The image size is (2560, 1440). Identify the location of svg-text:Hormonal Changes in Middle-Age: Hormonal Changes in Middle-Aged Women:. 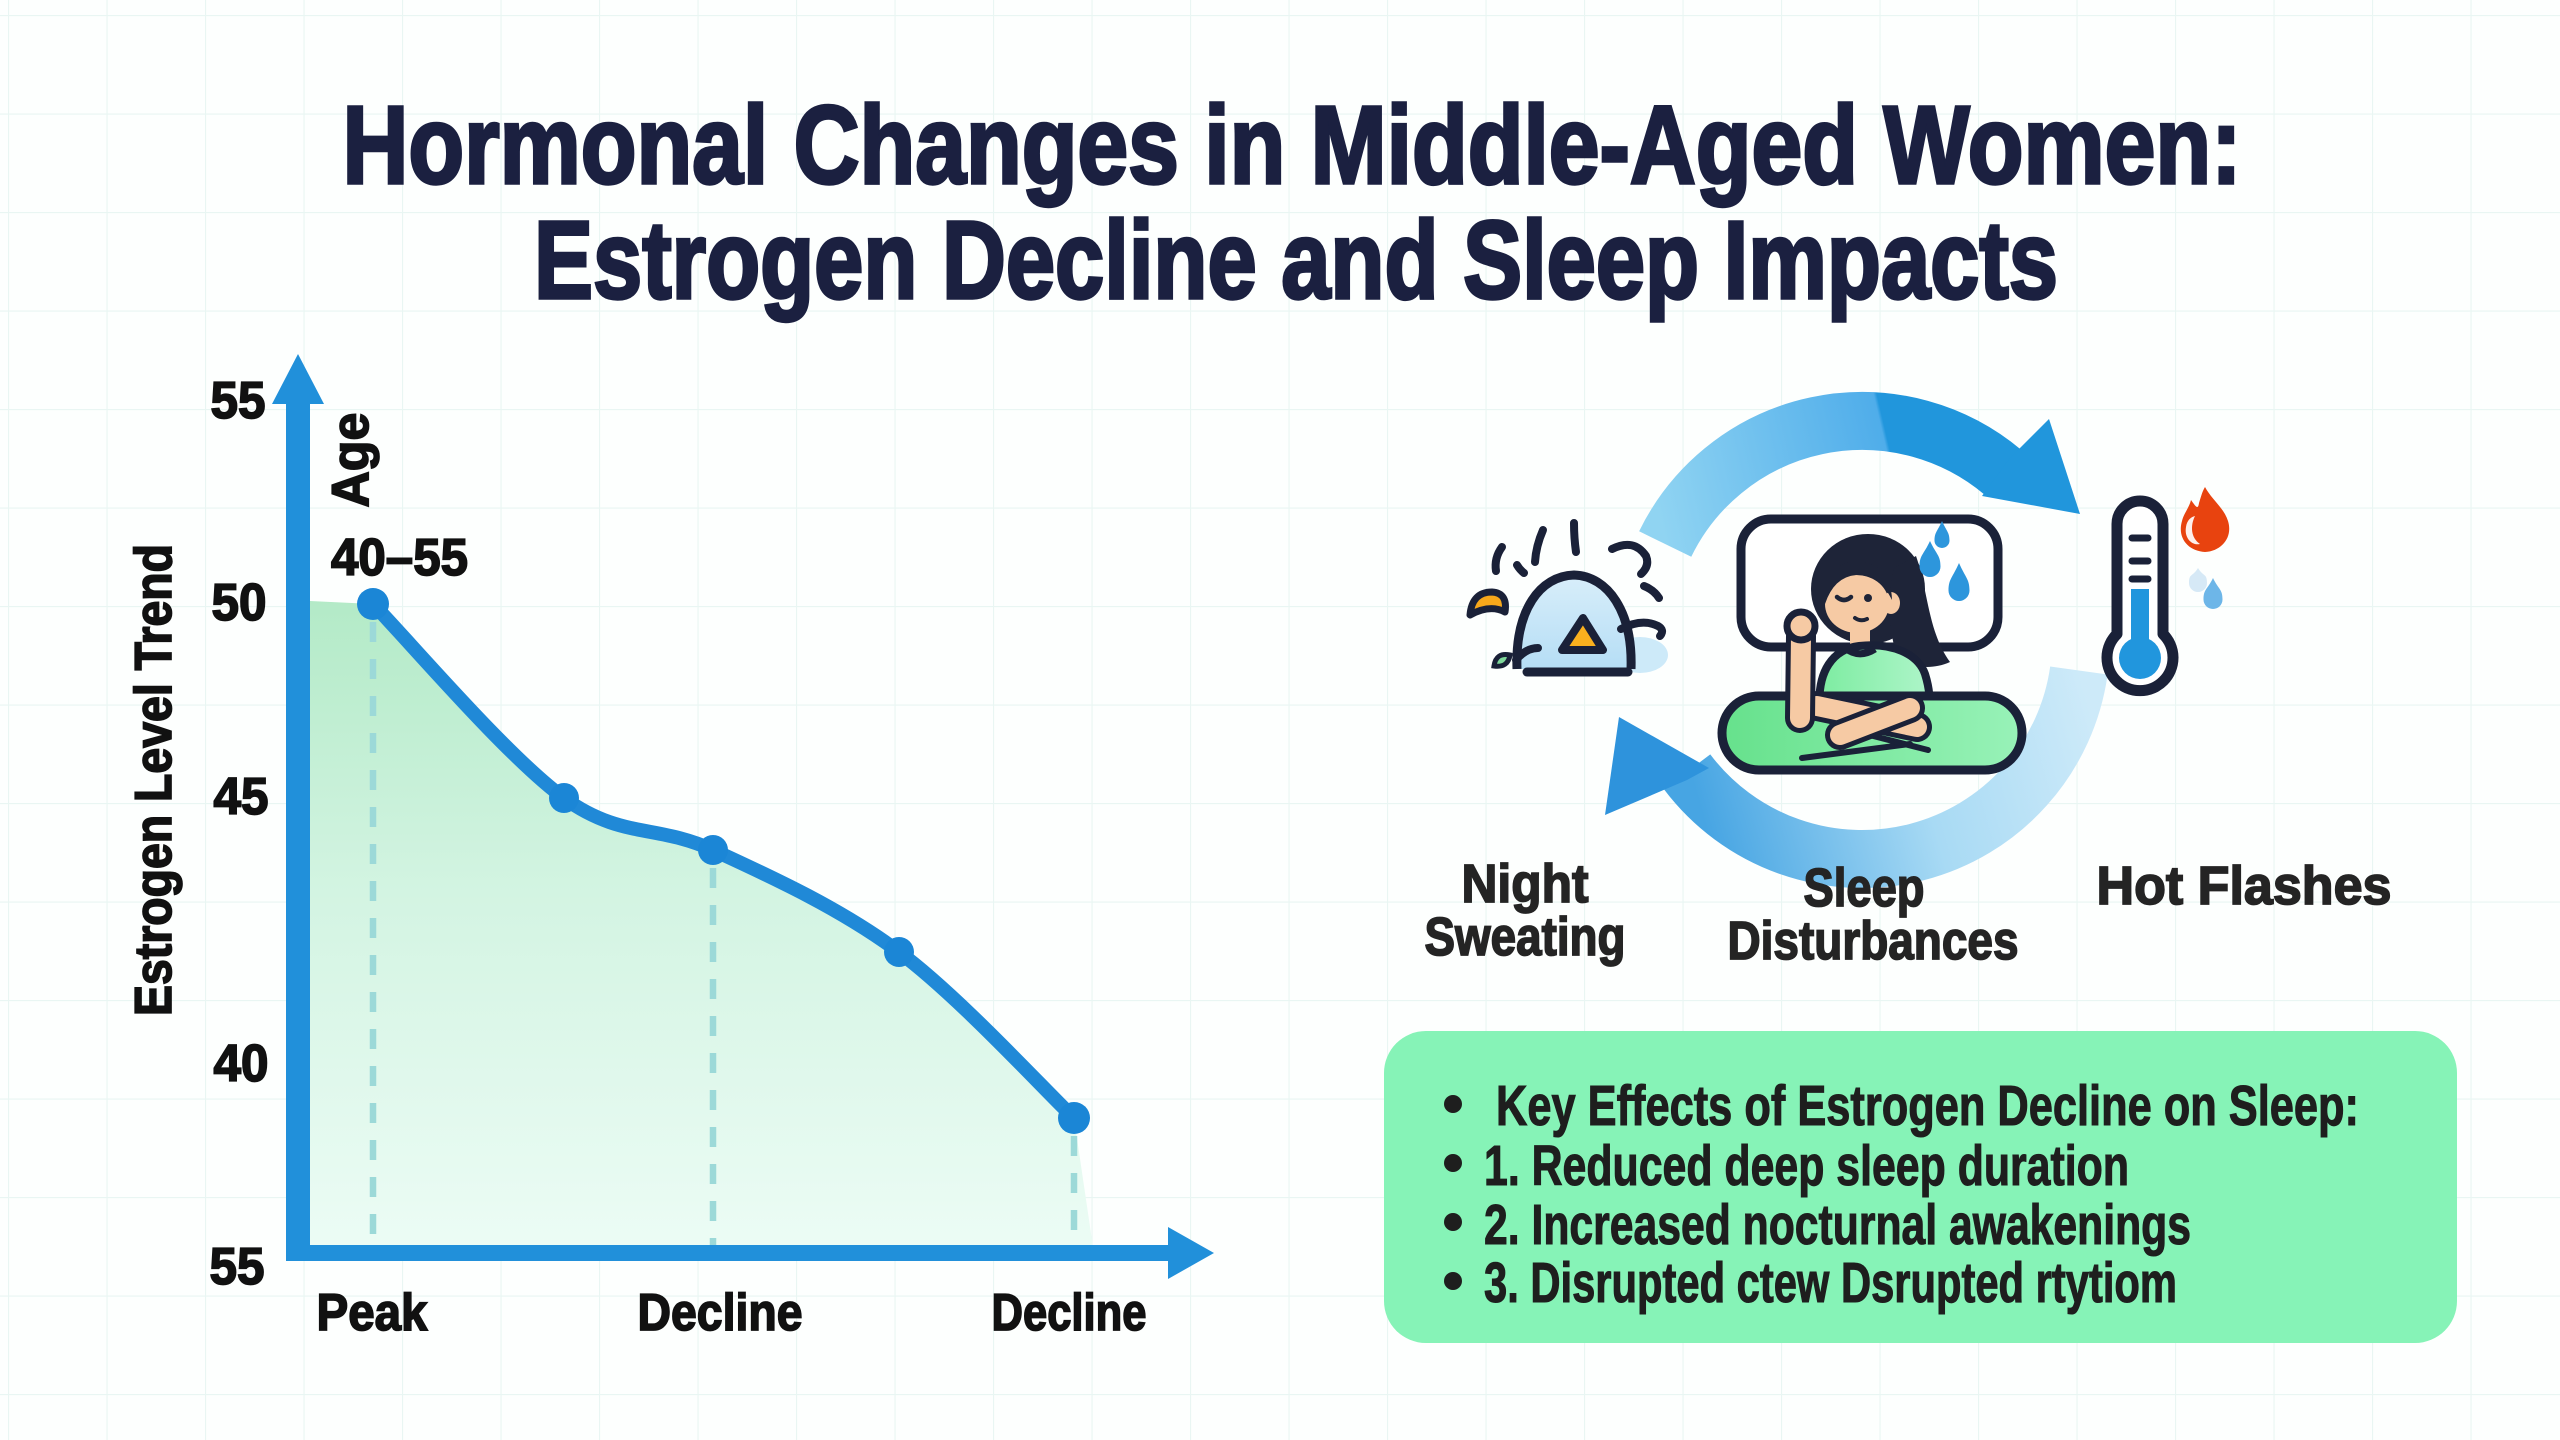
(1292, 145).